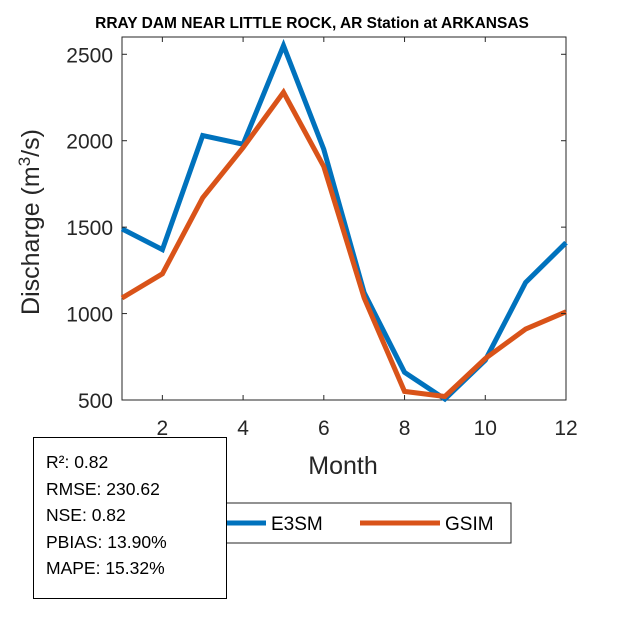 The image size is (625, 625). What do you see at coordinates (243, 428) in the screenshot?
I see `x-tick-label: 4` at bounding box center [243, 428].